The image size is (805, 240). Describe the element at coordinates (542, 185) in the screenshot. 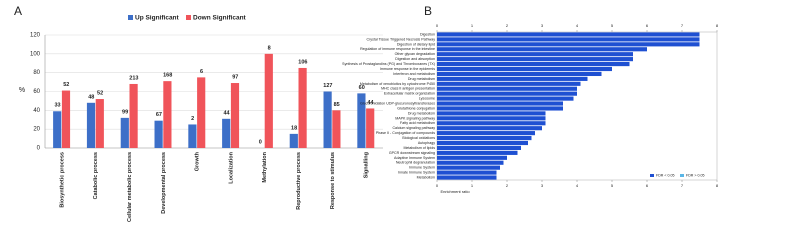

I see `x-tick-label: 3` at that location.